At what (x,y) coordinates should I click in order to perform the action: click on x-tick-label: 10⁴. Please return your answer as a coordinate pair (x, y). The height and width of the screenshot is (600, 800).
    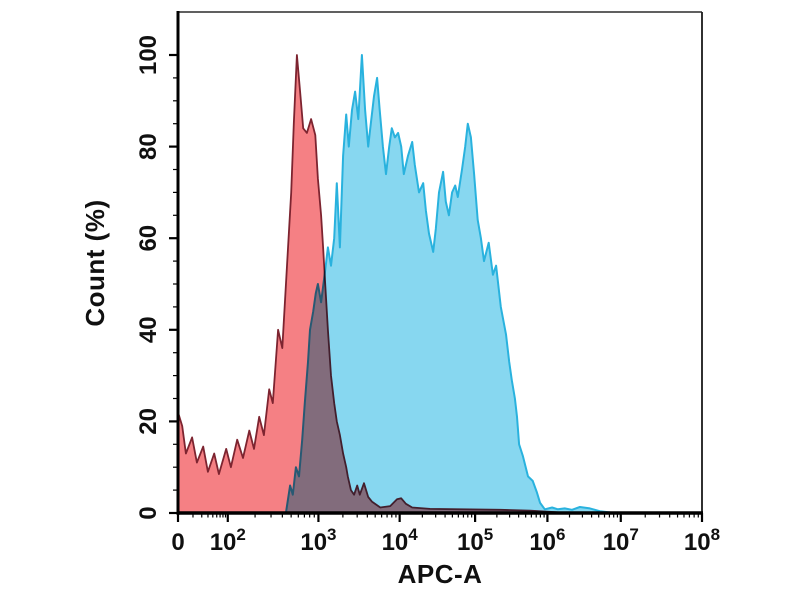
    Looking at the image, I should click on (400, 540).